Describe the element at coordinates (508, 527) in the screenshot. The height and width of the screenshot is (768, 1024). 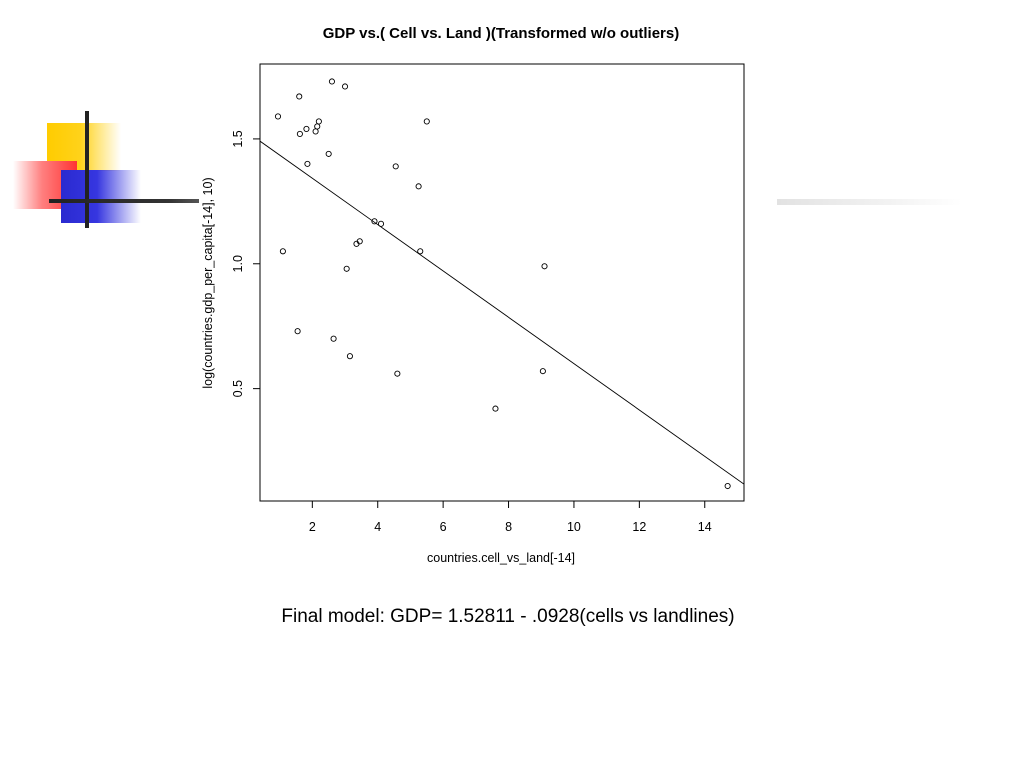
I see `x-tick-label: 8` at that location.